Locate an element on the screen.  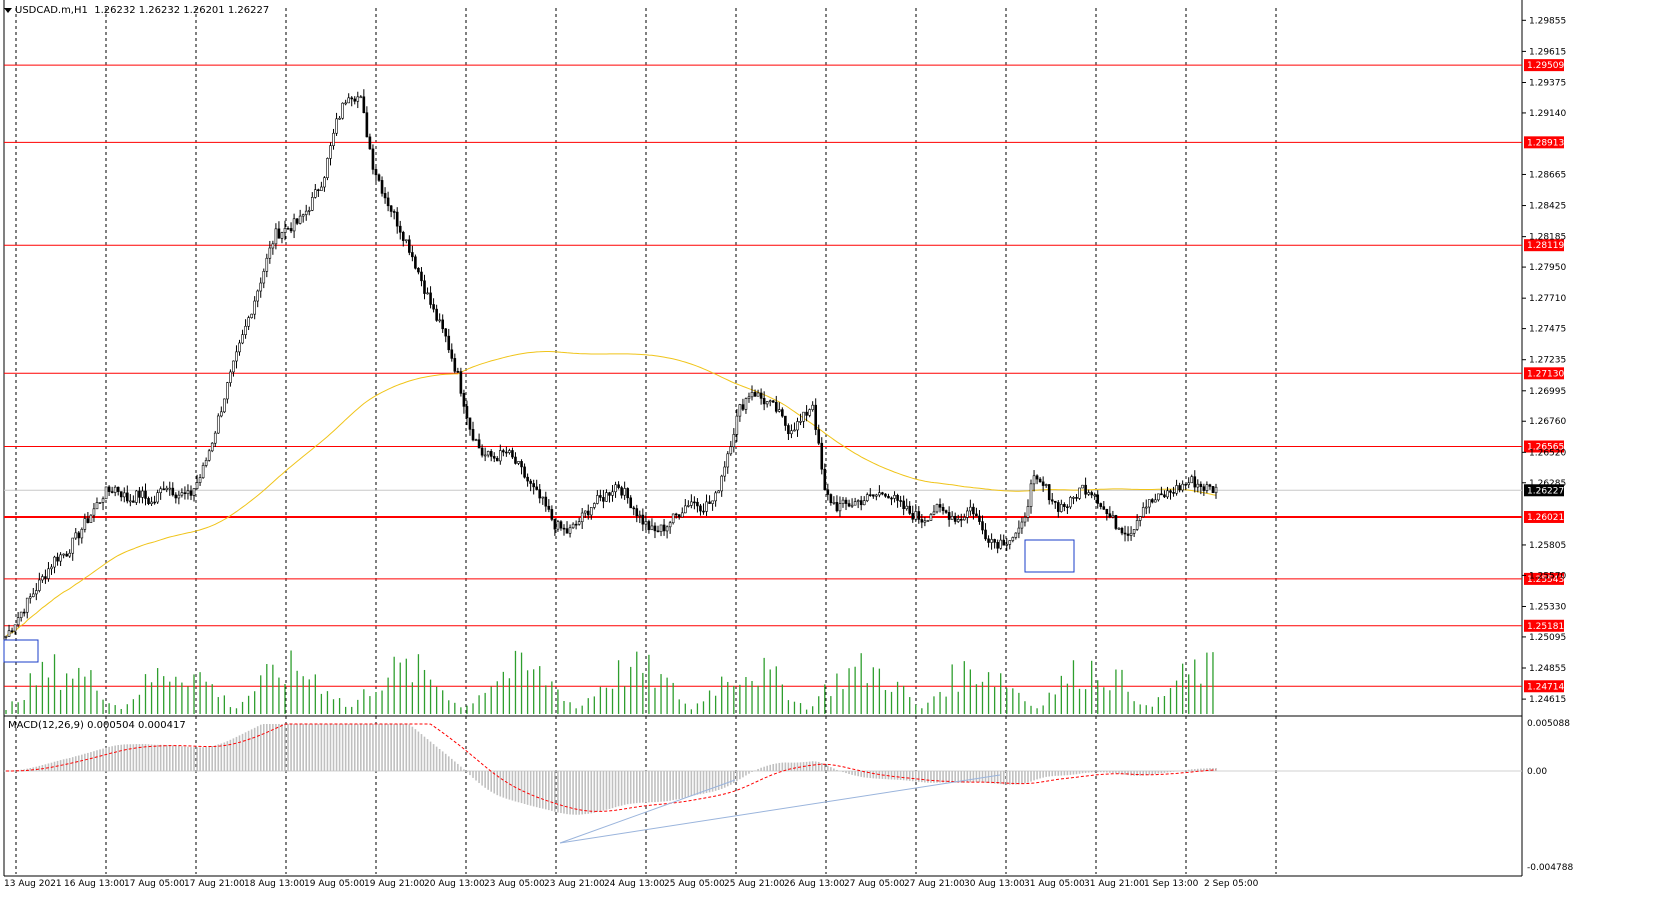
macd-axis-label: -0.004788 is located at coordinates (1550, 868).